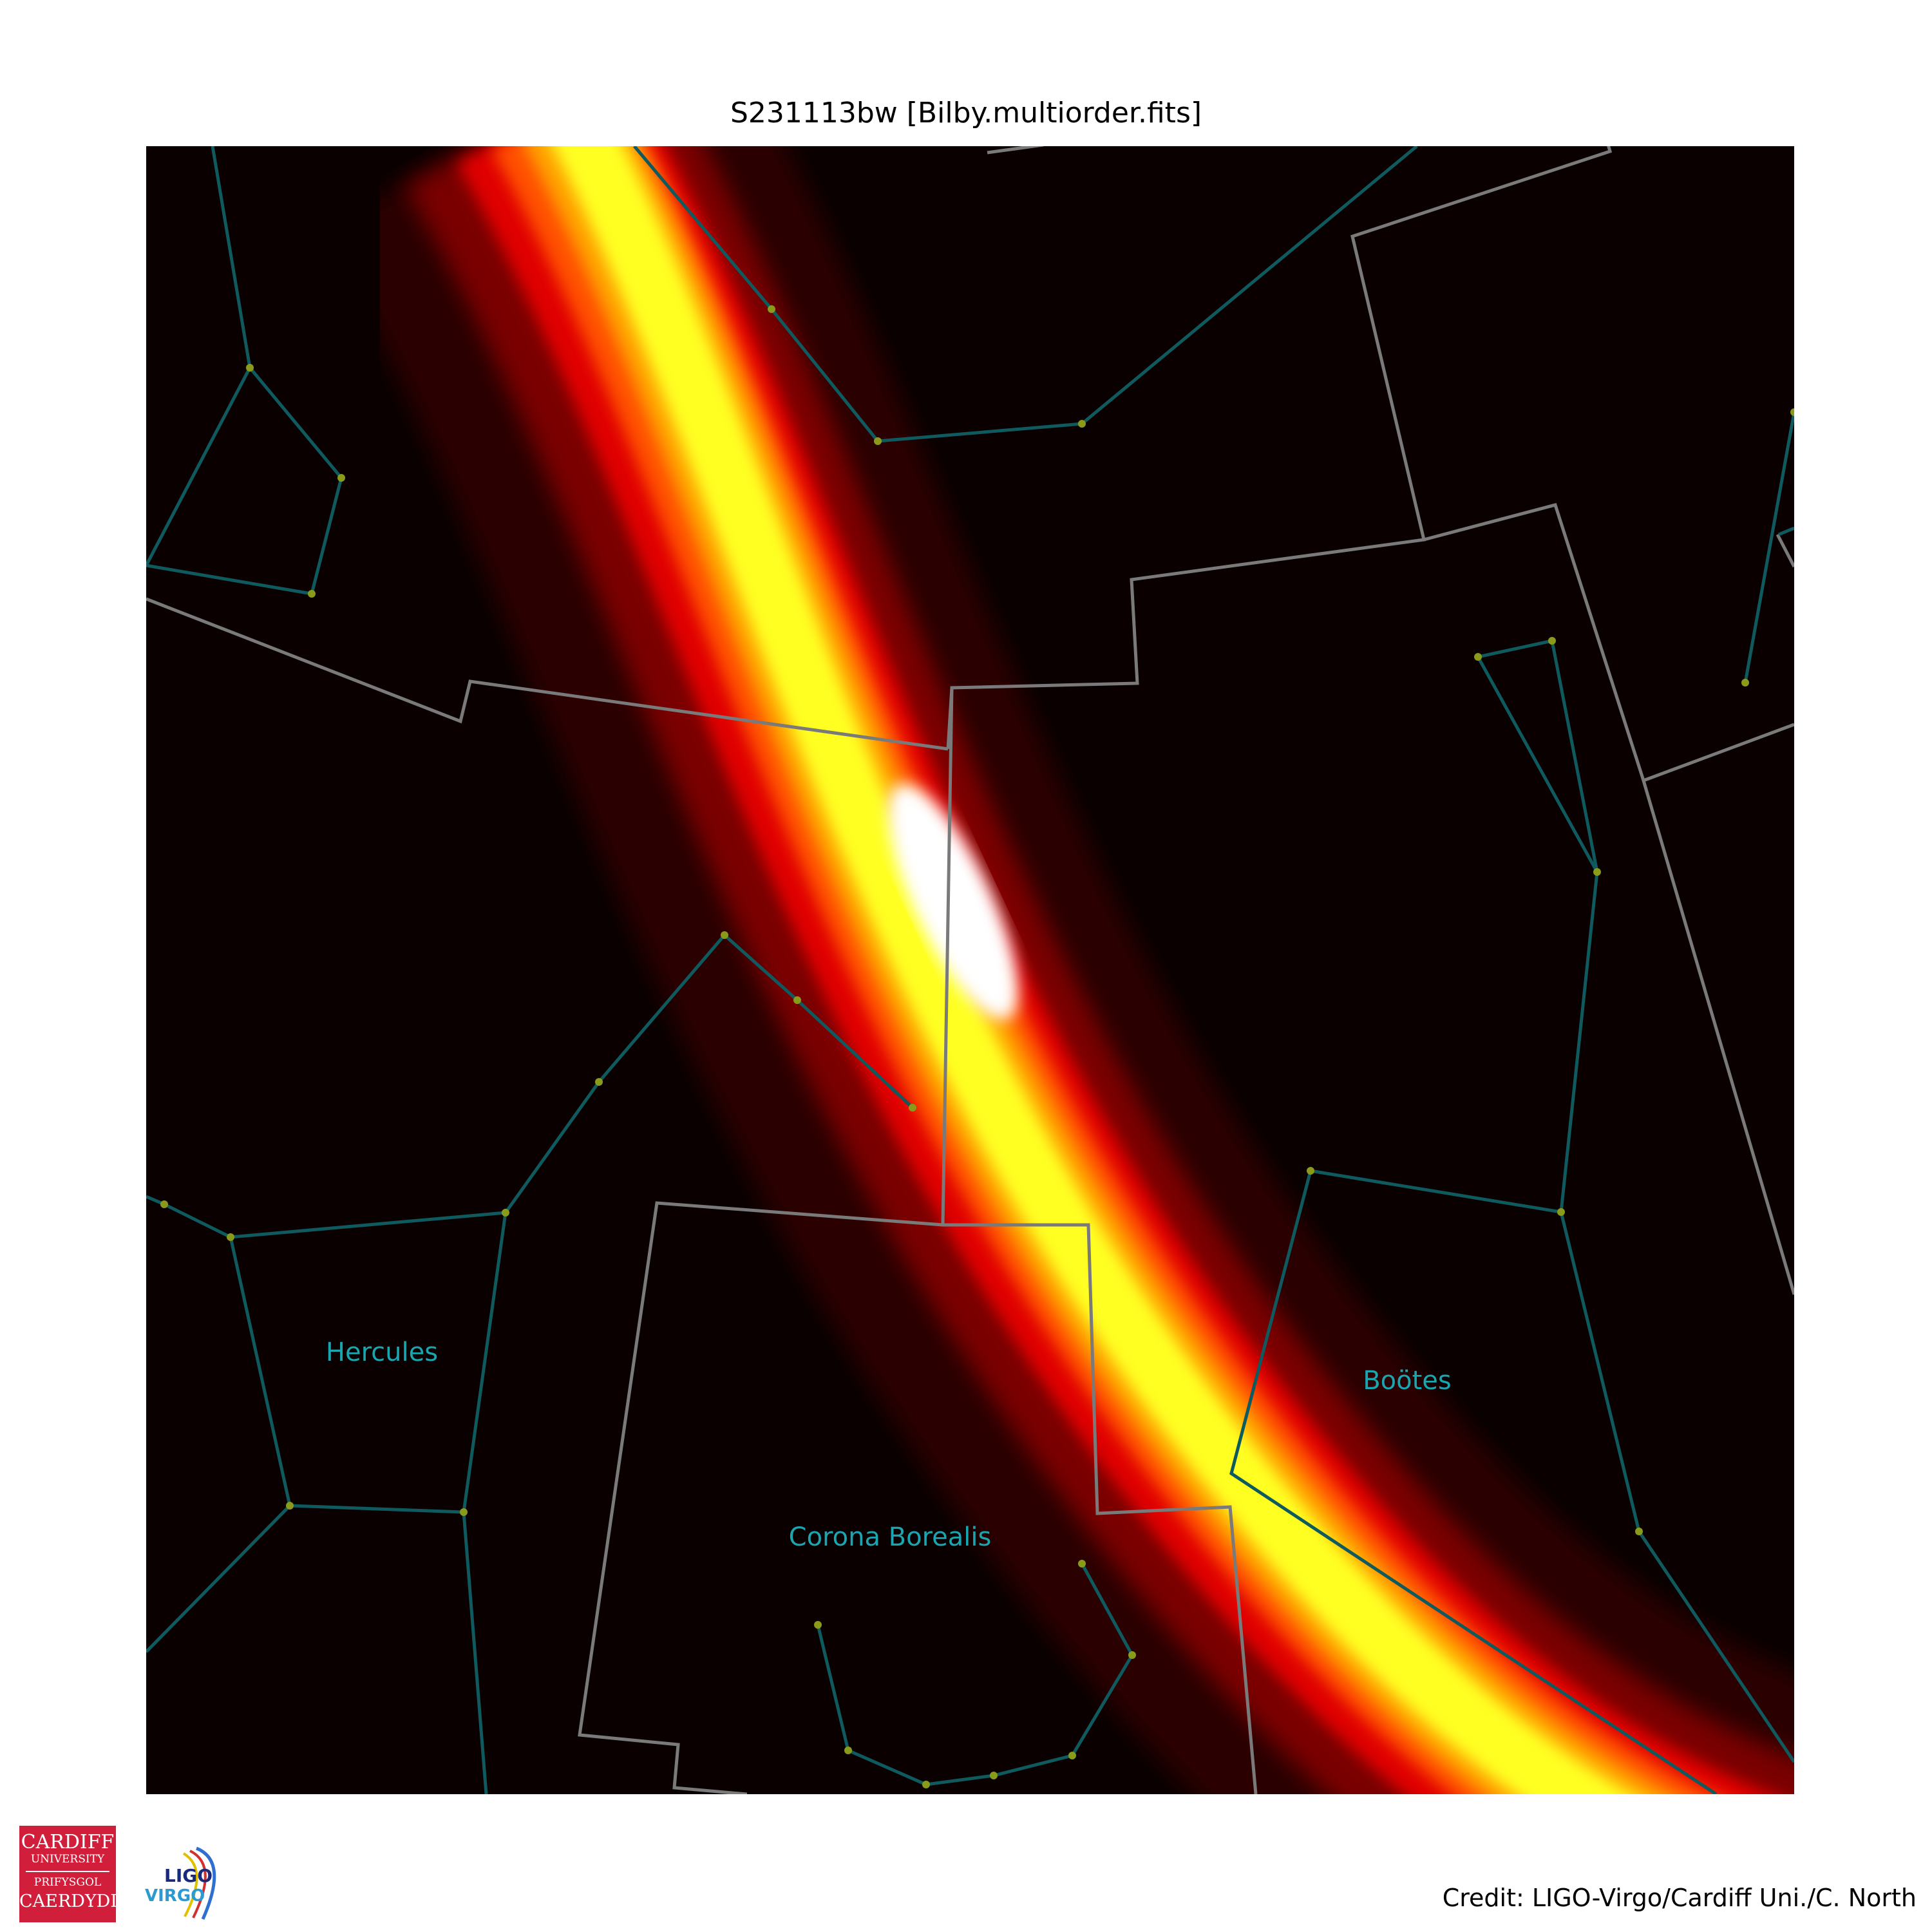  I want to click on cardiff-logo-line1: CARDIFF, so click(68, 1842).